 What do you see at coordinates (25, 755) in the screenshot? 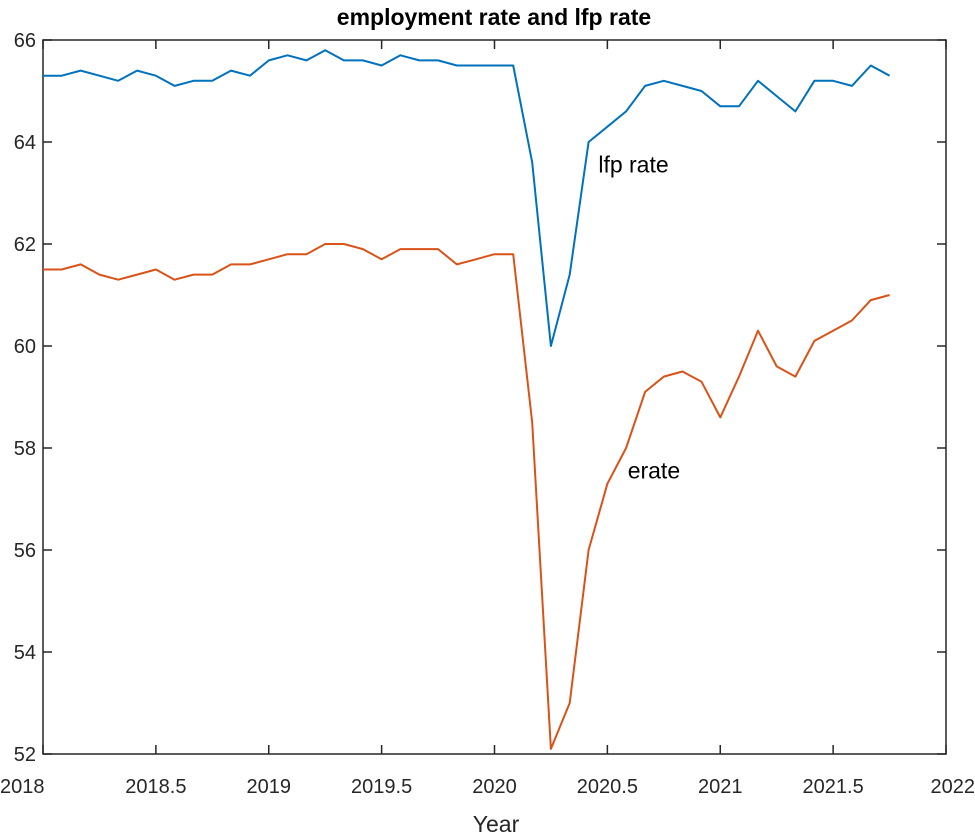
I see `y-tick-label: 52` at bounding box center [25, 755].